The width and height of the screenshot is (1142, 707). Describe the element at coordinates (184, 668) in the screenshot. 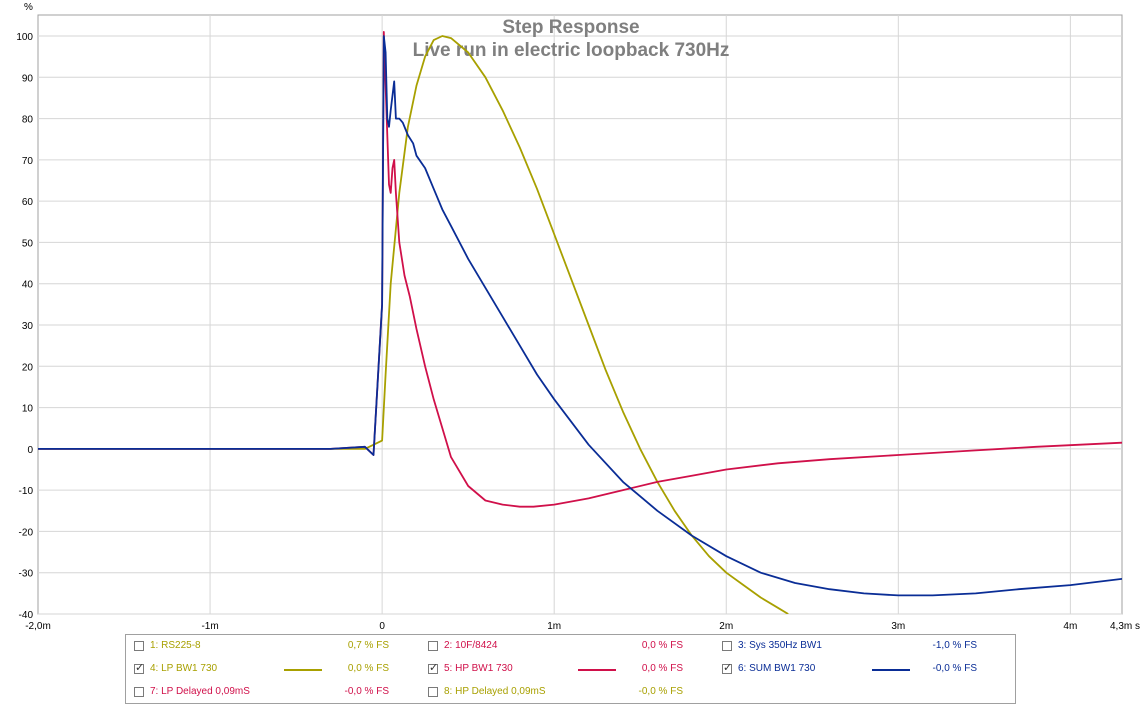

I see `legend-label: 4: LP BW1 730` at that location.